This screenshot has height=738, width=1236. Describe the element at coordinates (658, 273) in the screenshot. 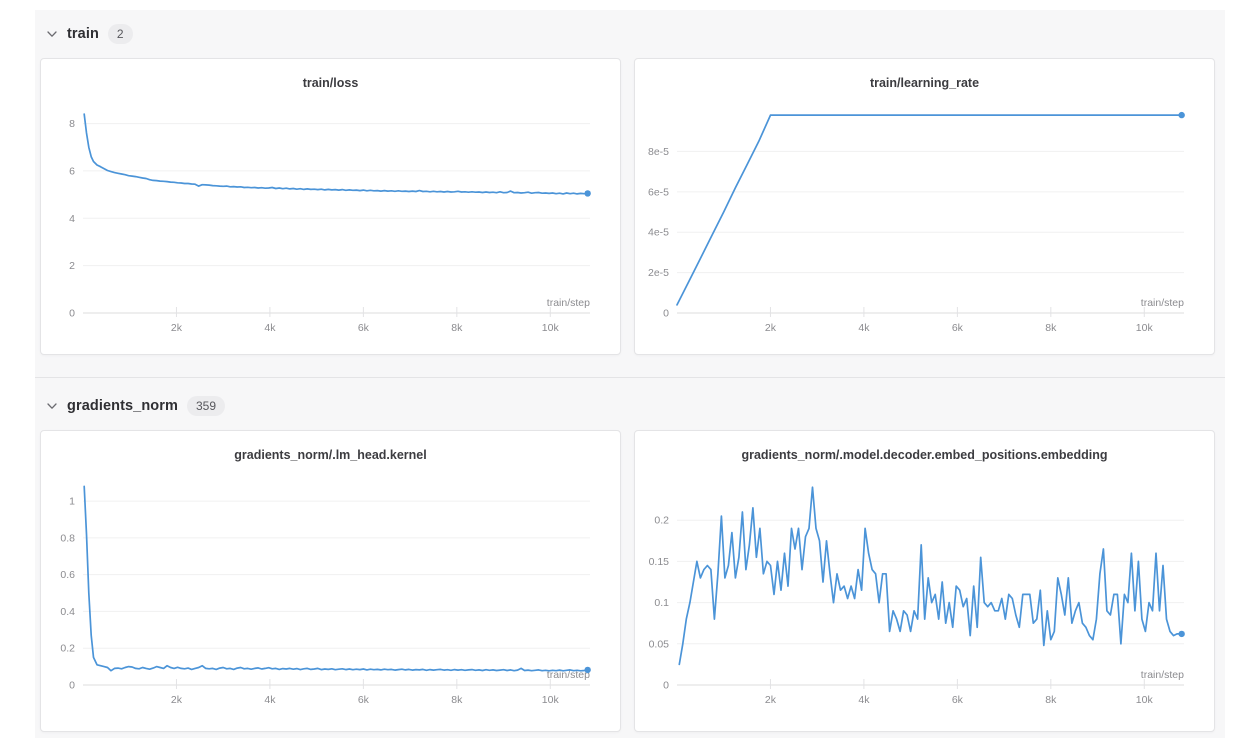

I see `y-tick-label: 2e-5` at that location.